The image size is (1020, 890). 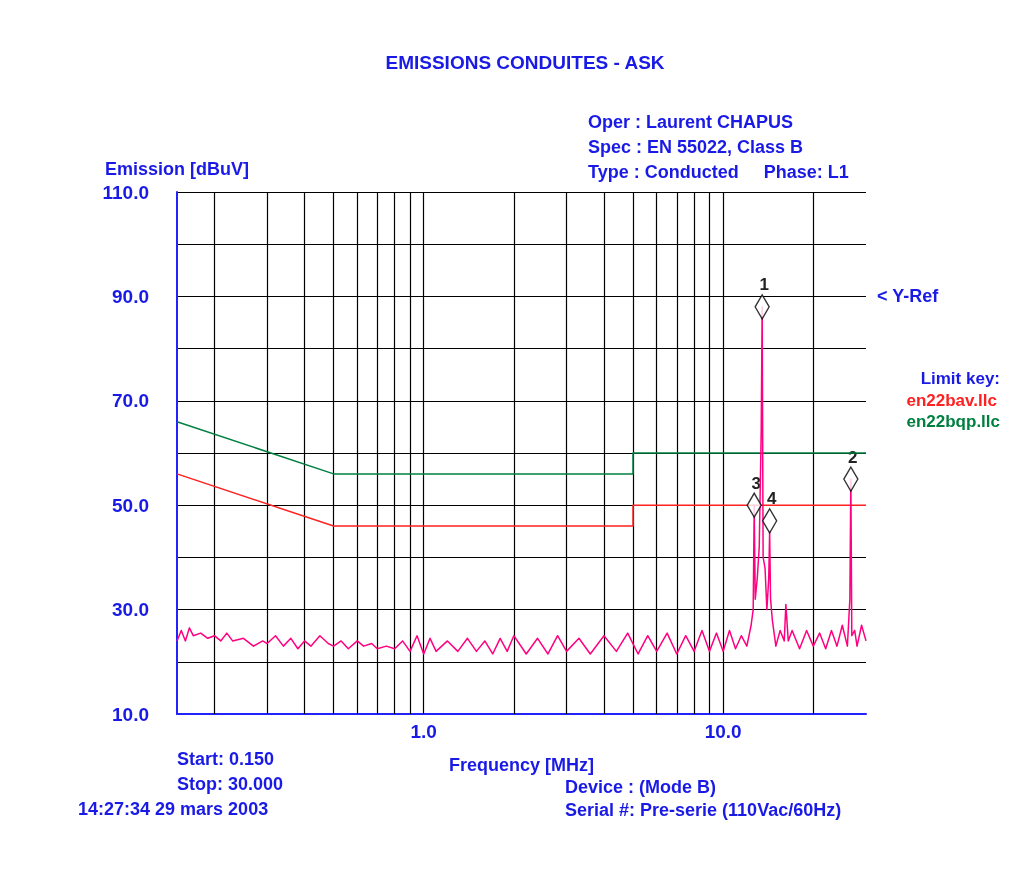 I want to click on text: Oper : Laurent CHAPUS, so click(x=691, y=122).